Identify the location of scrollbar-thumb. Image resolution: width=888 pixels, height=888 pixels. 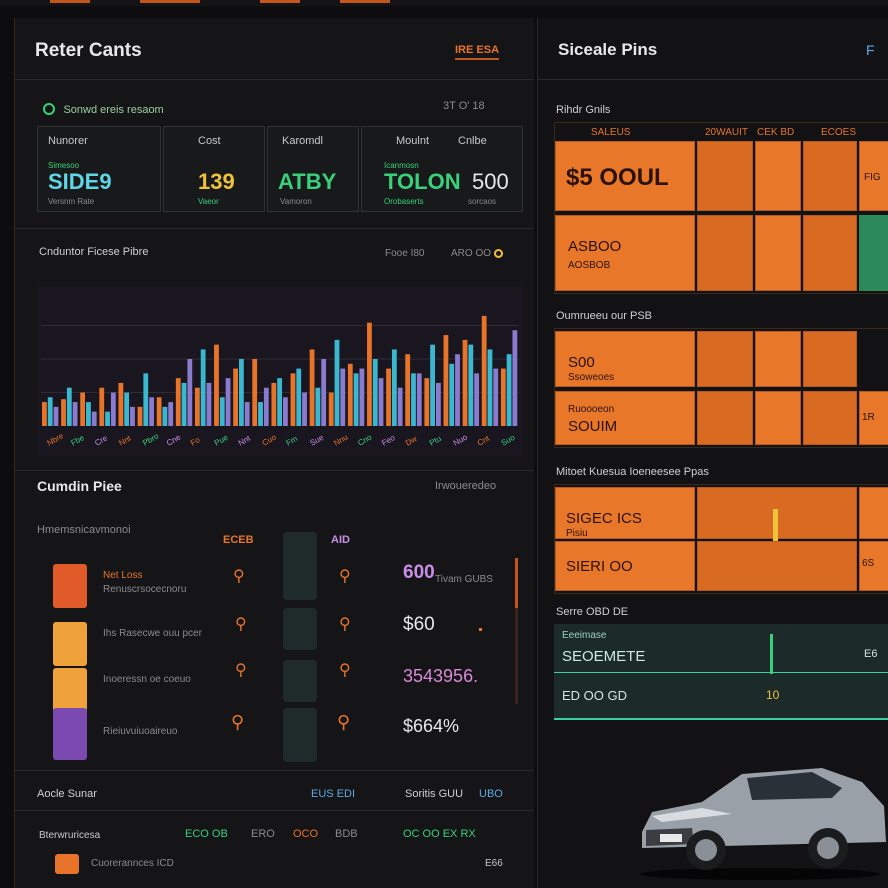
(516, 583).